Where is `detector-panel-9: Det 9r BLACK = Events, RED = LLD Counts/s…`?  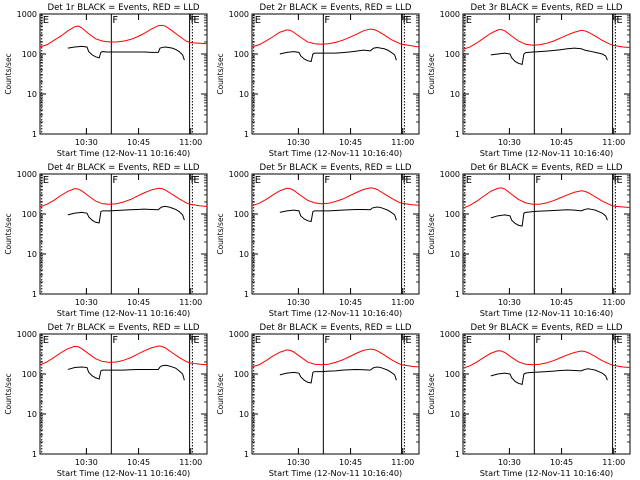
detector-panel-9: Det 9r BLACK = Events, RED = LLD Counts/s… is located at coordinates (529, 400).